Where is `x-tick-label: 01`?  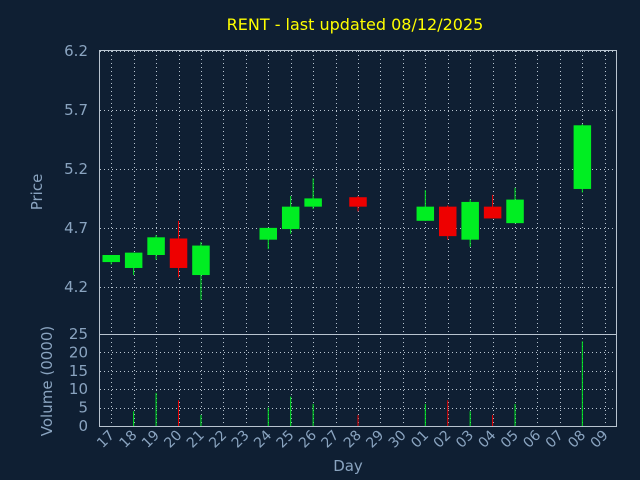 x-tick-label: 01 is located at coordinates (420, 440).